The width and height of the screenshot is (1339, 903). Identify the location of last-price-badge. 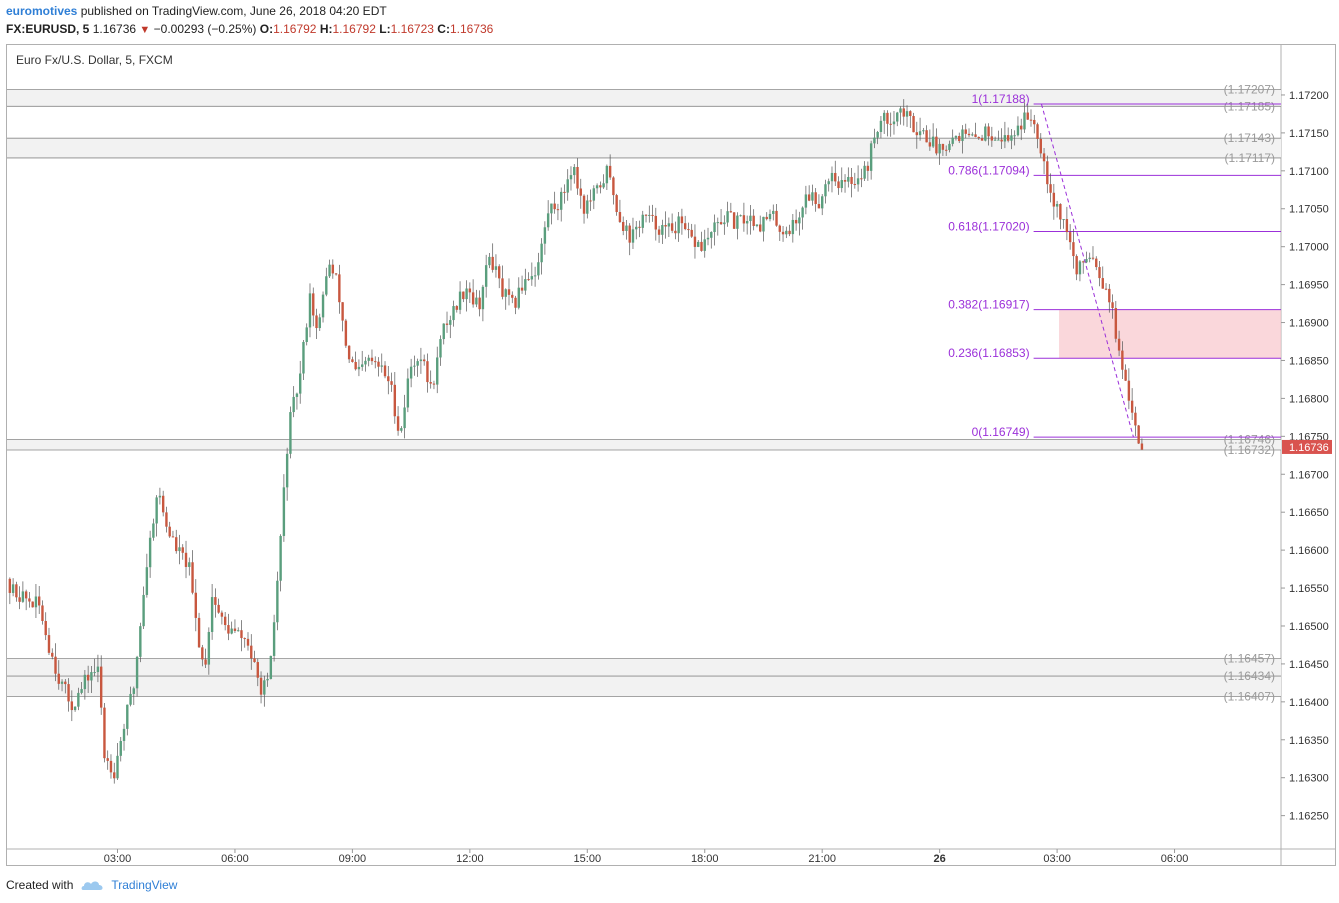
(1307, 446).